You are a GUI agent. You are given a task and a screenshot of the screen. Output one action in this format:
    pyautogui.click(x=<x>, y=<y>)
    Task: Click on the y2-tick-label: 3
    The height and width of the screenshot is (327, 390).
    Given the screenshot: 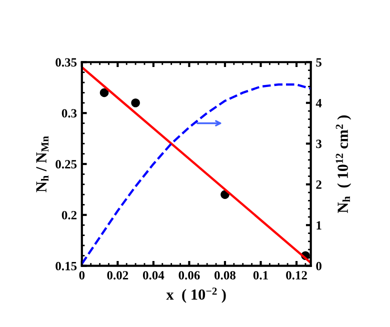 What is the action you would take?
    pyautogui.click(x=319, y=144)
    